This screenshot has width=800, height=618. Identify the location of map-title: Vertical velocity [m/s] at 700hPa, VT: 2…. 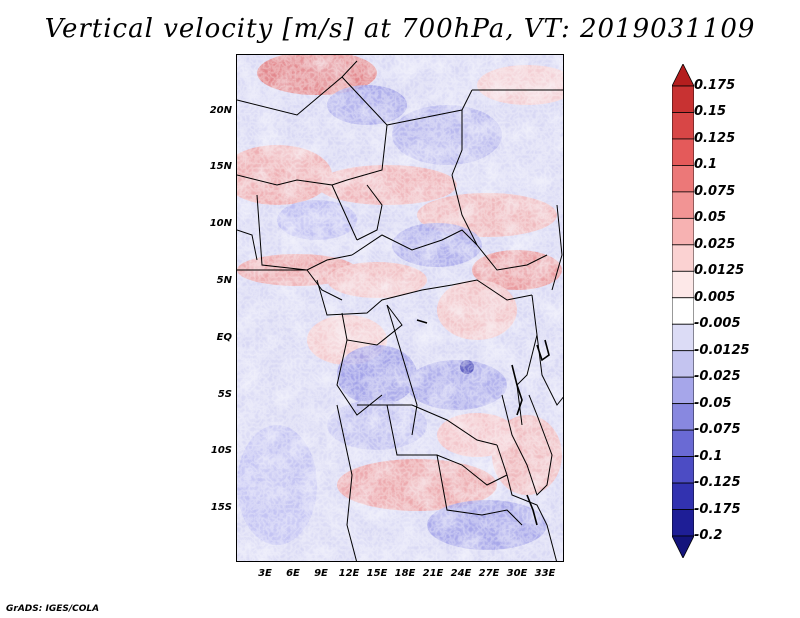
(400, 29).